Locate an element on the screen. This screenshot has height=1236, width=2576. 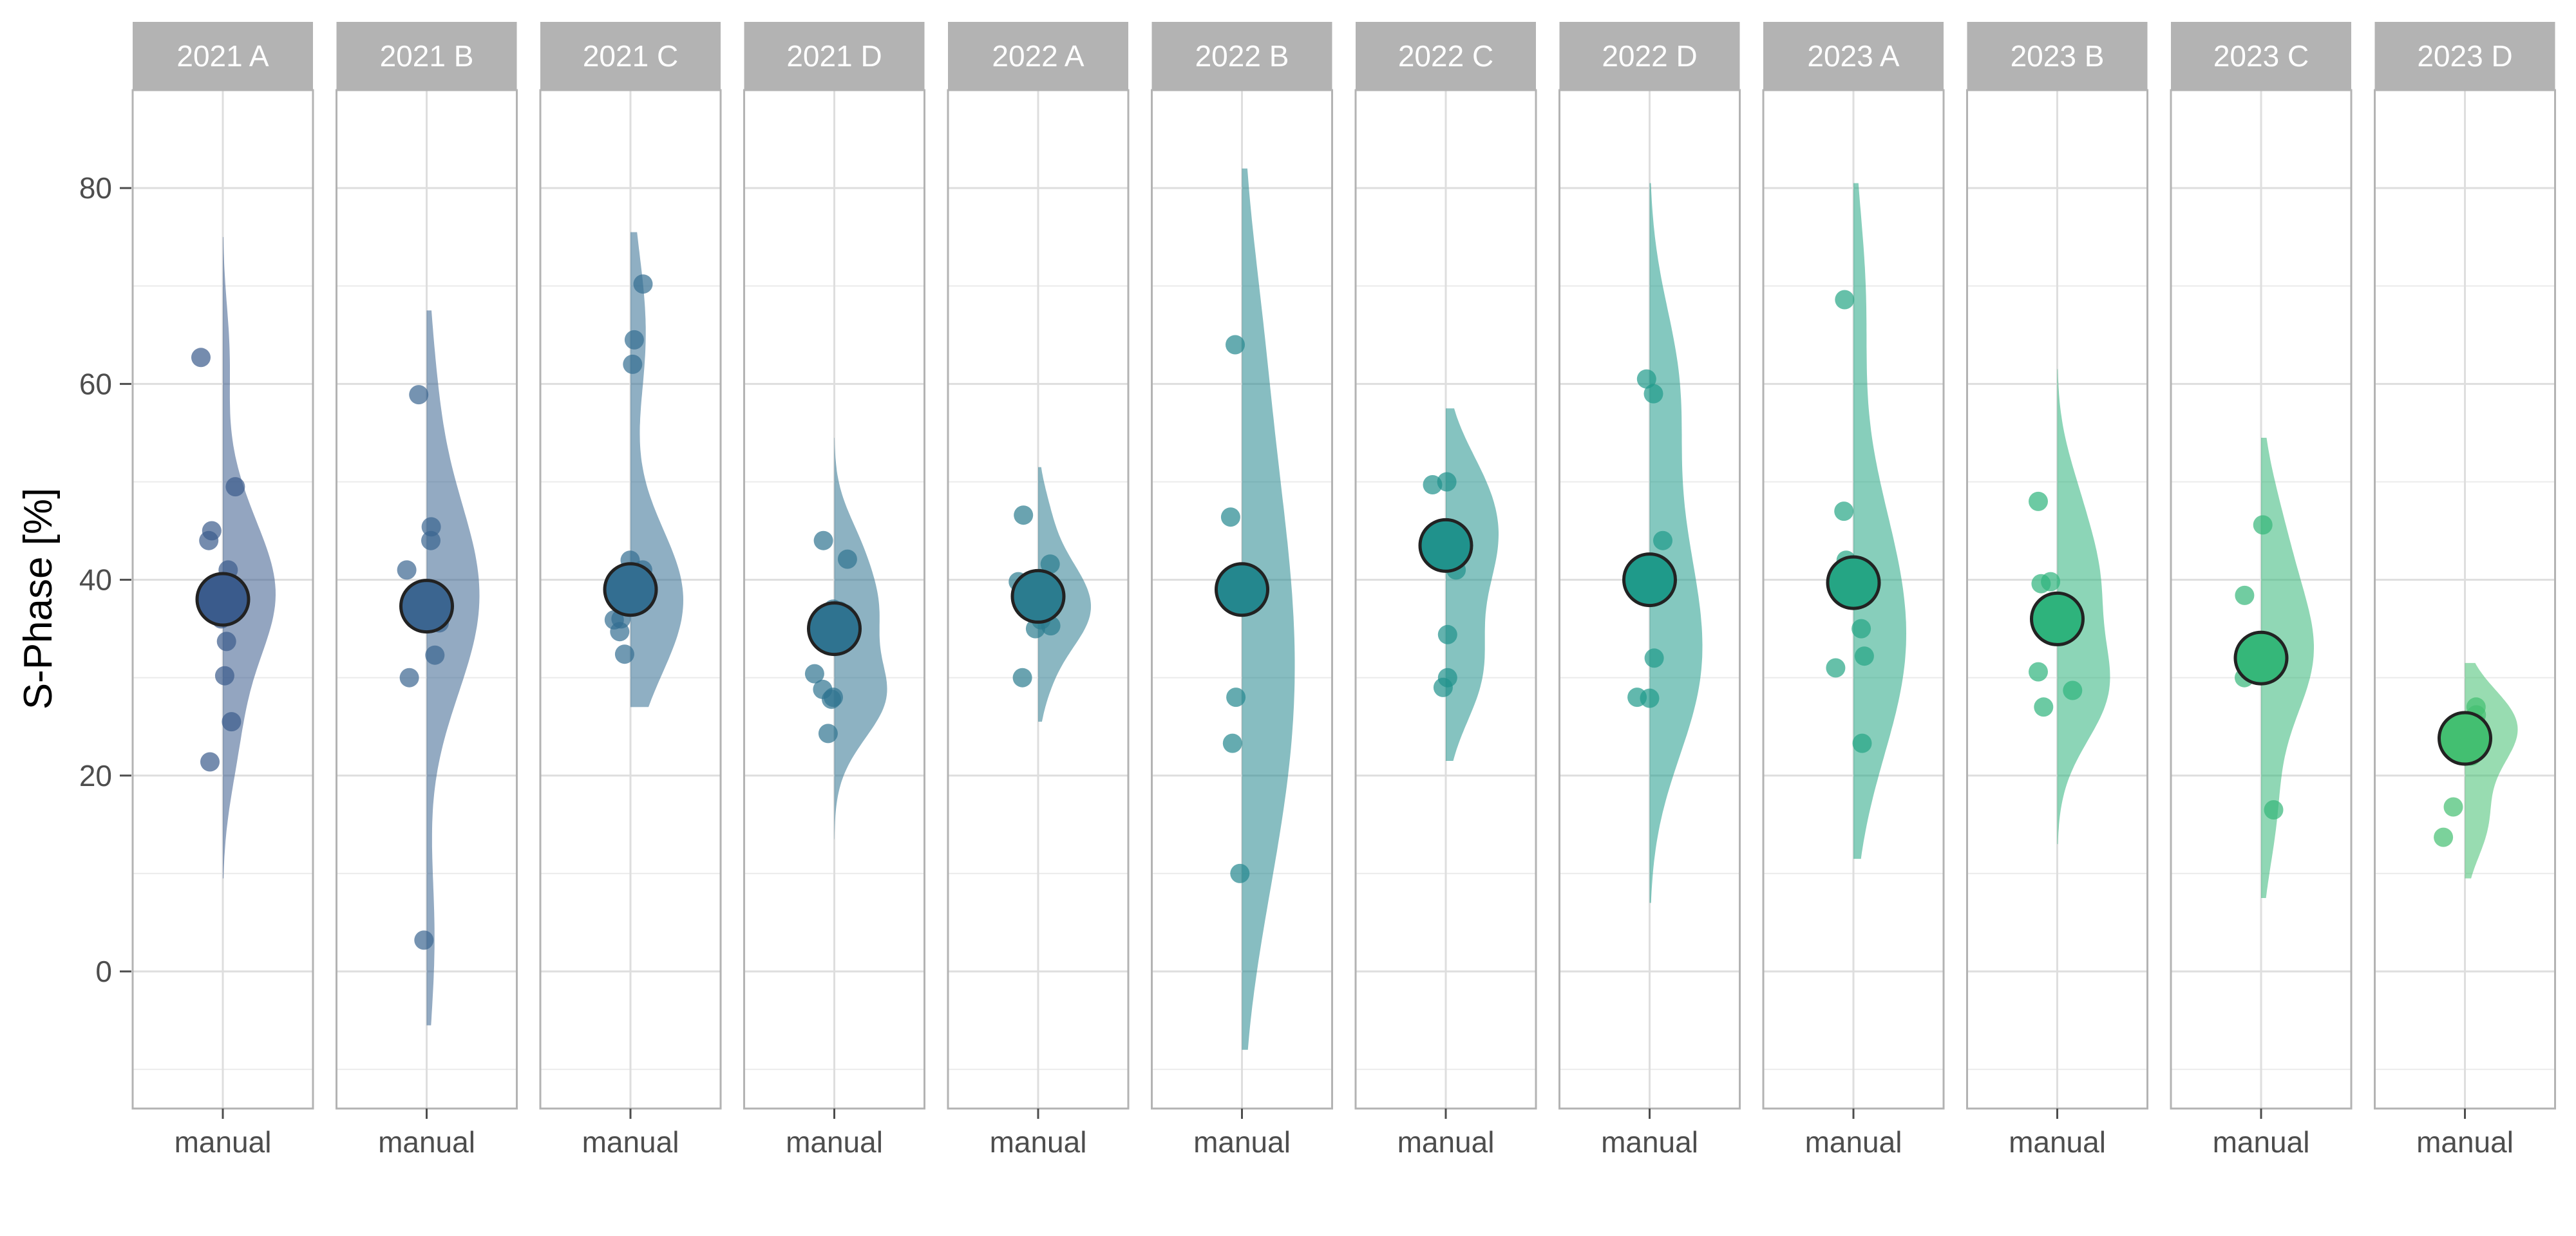
facet-panel: 2022 D manual is located at coordinates (1649, 590).